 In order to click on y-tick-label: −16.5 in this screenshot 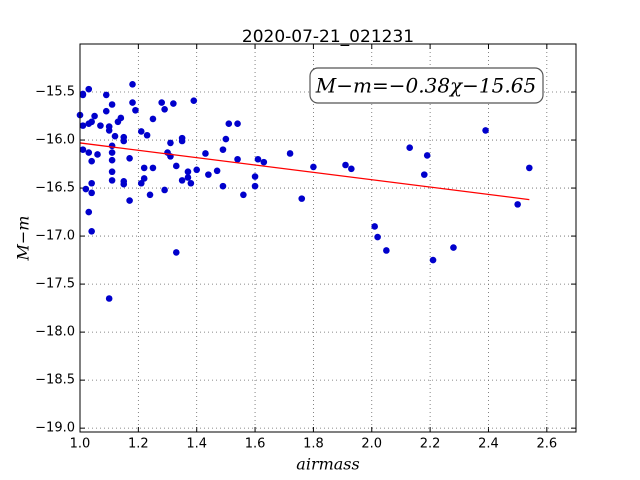, I will do `click(55, 188)`.